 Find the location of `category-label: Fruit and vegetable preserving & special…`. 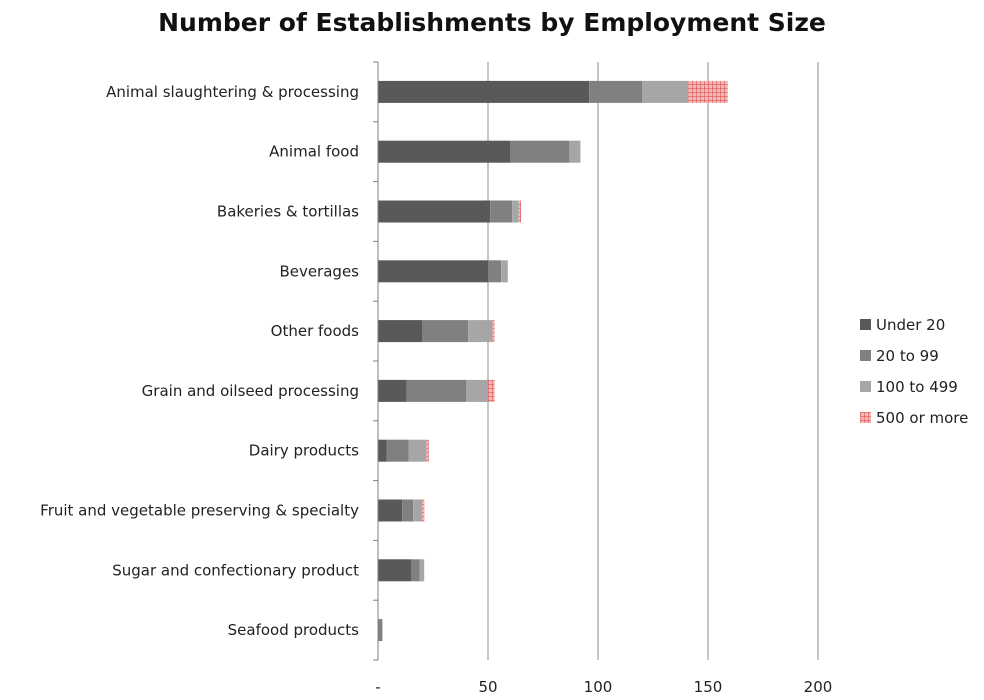

category-label: Fruit and vegetable preserving & special… is located at coordinates (199, 511).